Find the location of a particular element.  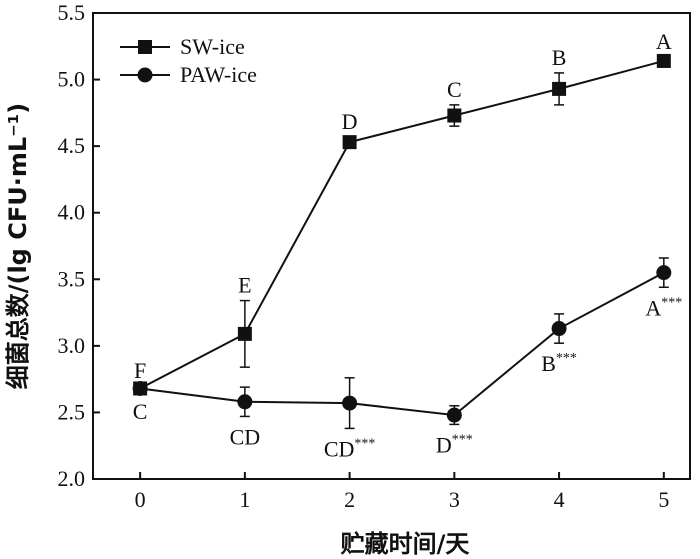

x-tick-label: 4 is located at coordinates (559, 499).